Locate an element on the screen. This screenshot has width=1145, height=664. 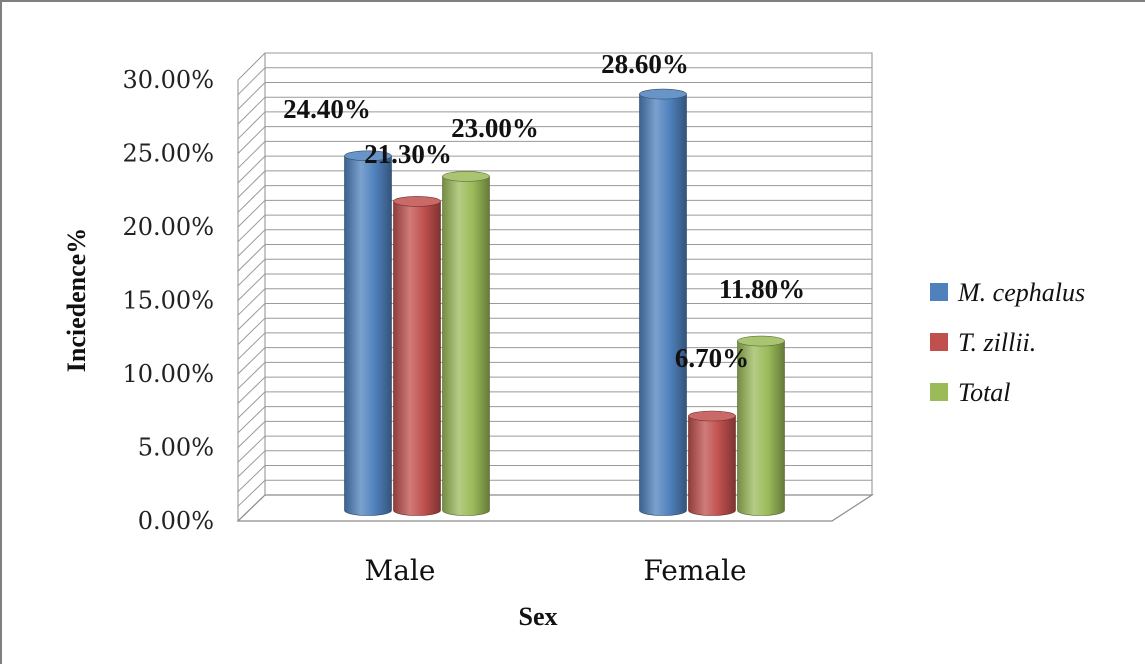
legend-item: M. cephalus is located at coordinates (1007, 292).